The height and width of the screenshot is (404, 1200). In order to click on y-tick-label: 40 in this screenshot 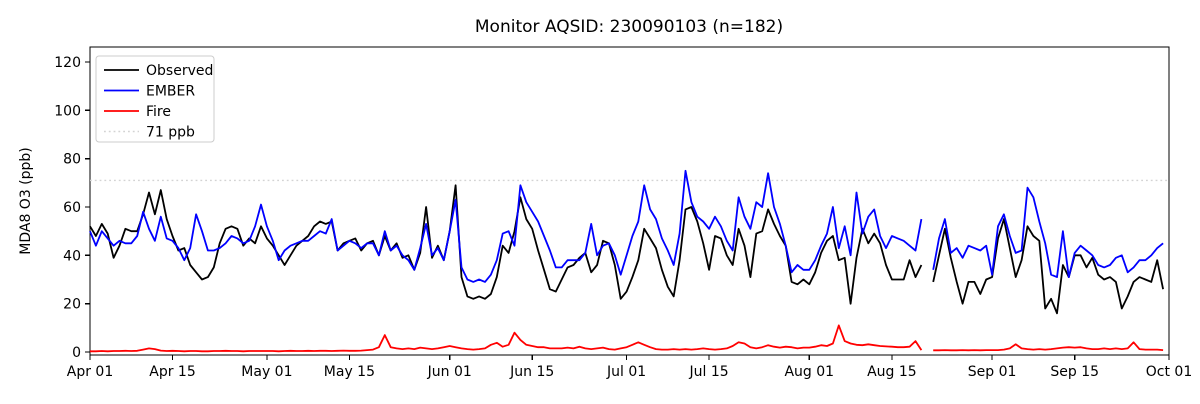, I will do `click(72, 256)`.